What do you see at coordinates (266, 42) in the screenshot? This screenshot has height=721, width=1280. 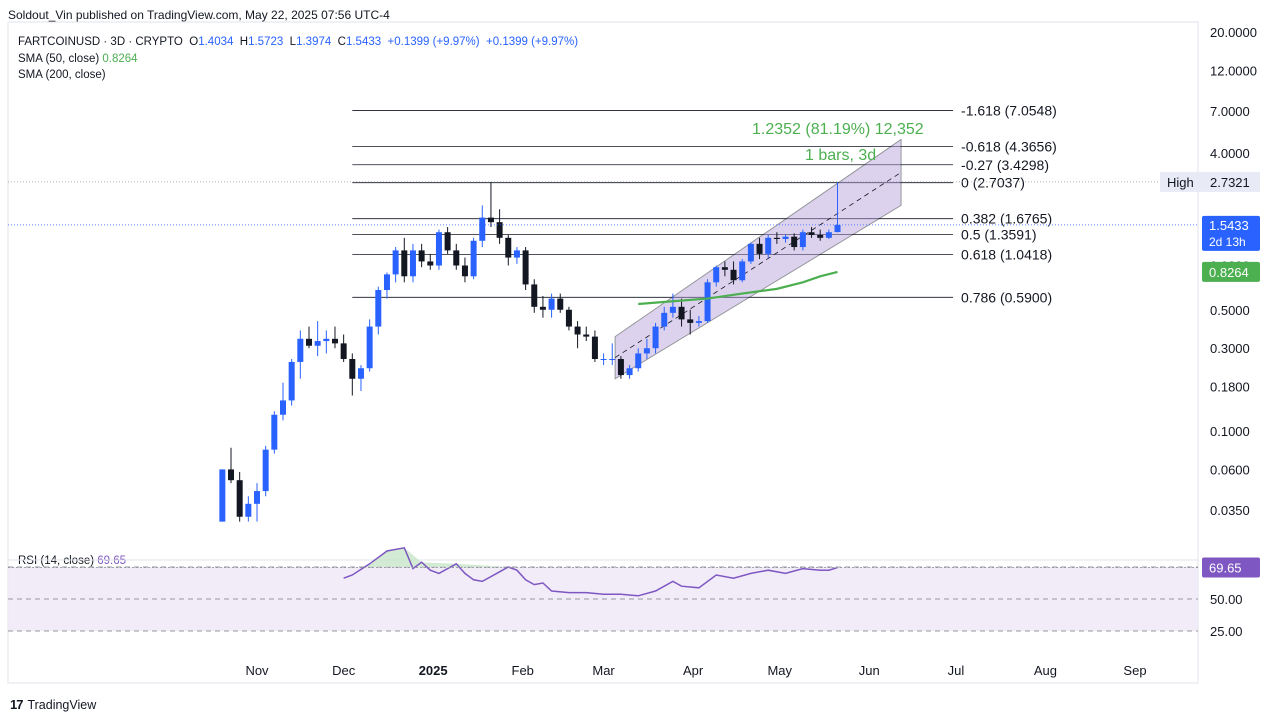 I see `high-value: 1.5723` at bounding box center [266, 42].